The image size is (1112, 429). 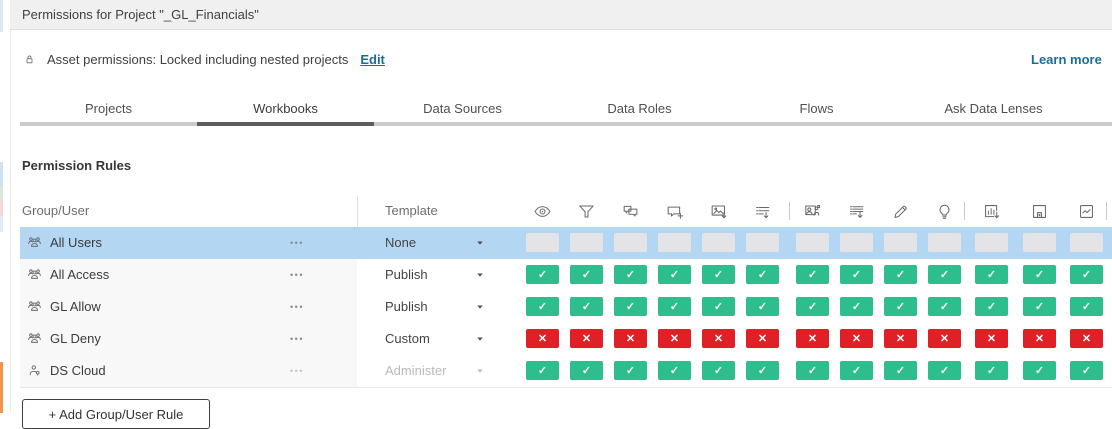 What do you see at coordinates (462, 108) in the screenshot?
I see `tab-data-sources: Data Sources` at bounding box center [462, 108].